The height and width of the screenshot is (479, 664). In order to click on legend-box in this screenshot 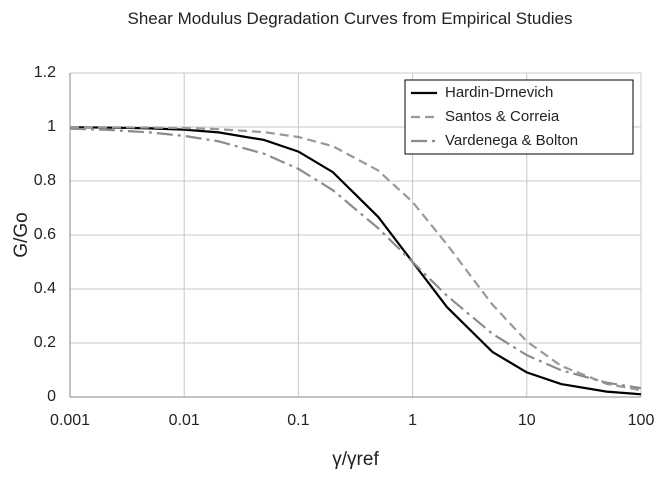, I will do `click(519, 117)`.